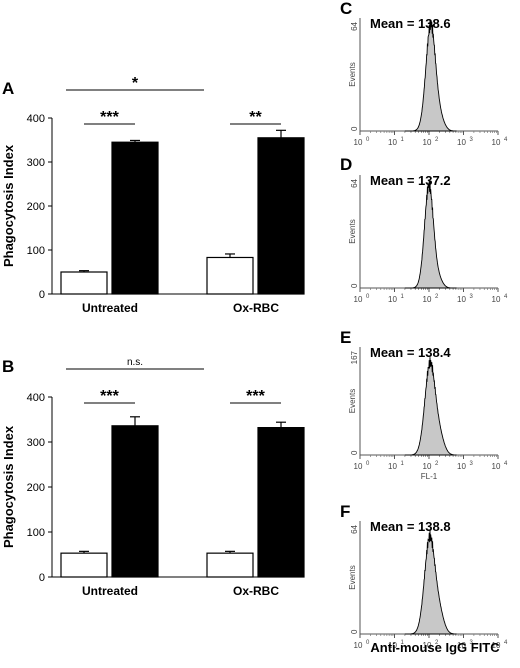 This screenshot has width=520, height=668. I want to click on panel-e-y-tick-max: 167, so click(354, 357).